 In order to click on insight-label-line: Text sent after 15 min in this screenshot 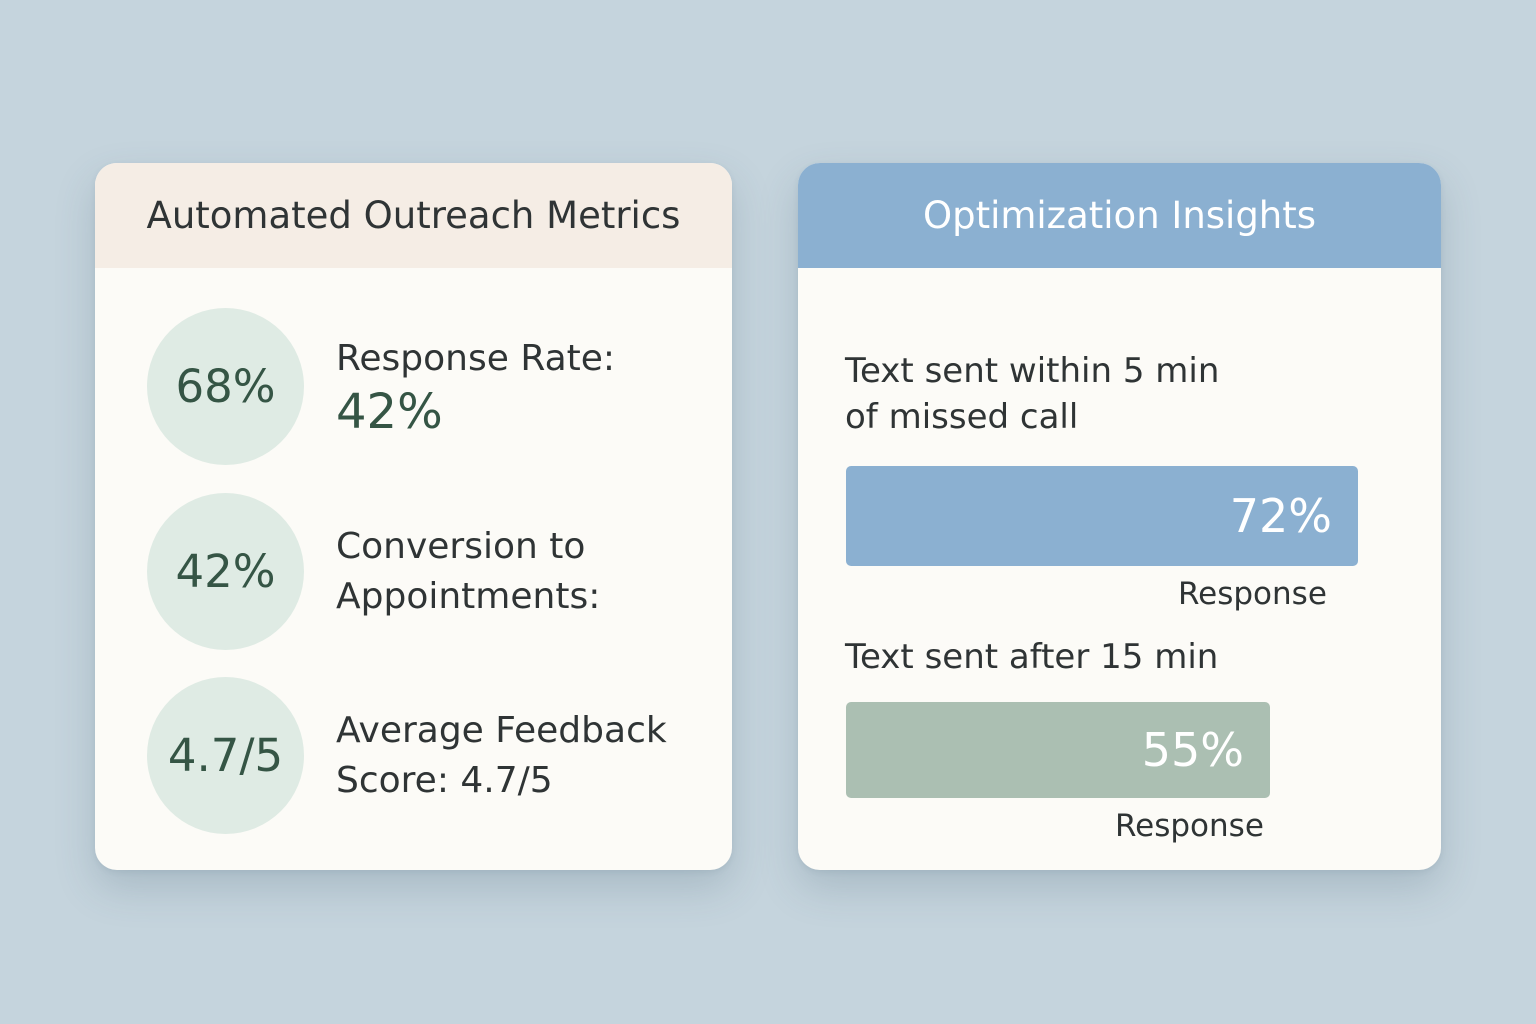, I will do `click(1032, 657)`.